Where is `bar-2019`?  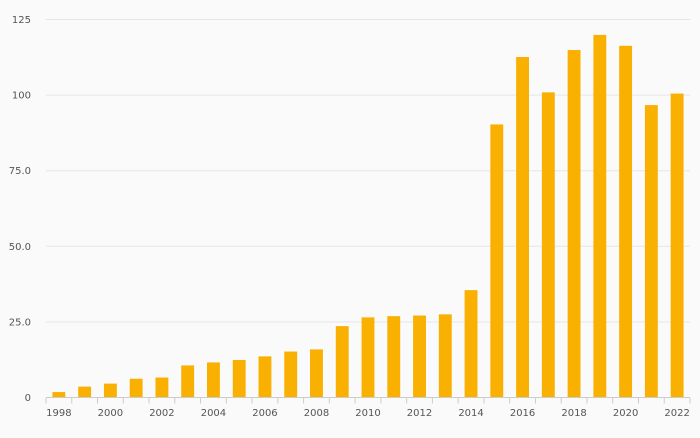 bar-2019 is located at coordinates (600, 216).